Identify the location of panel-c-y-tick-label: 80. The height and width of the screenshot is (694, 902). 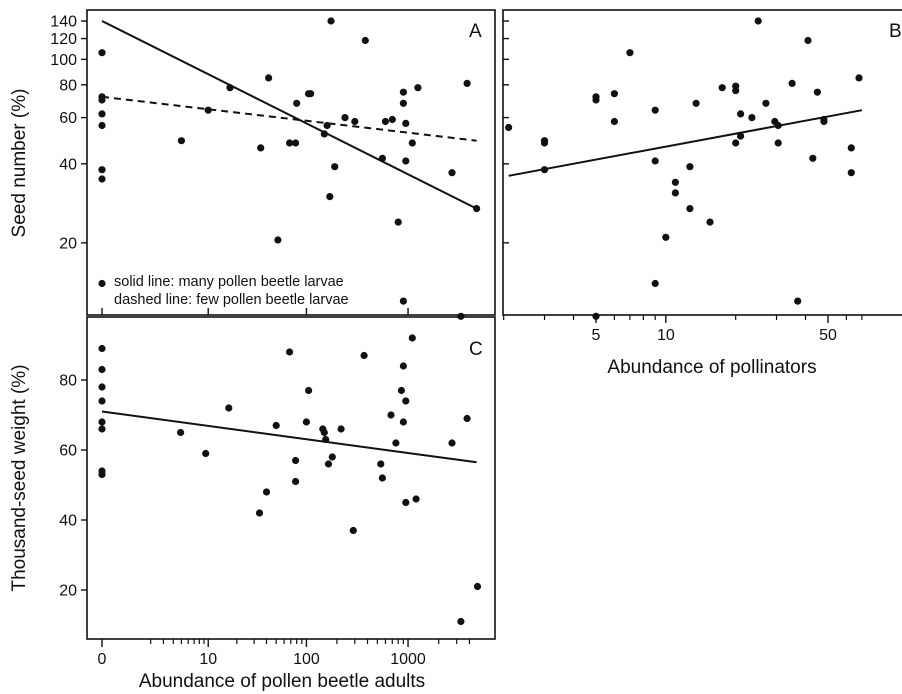
(68, 381).